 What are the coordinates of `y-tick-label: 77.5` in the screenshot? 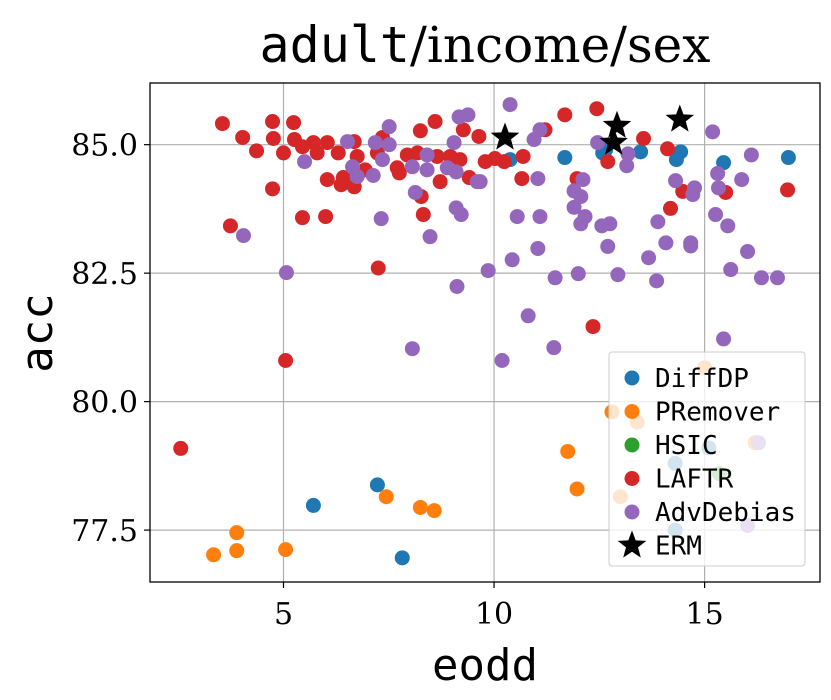 It's located at (104, 531).